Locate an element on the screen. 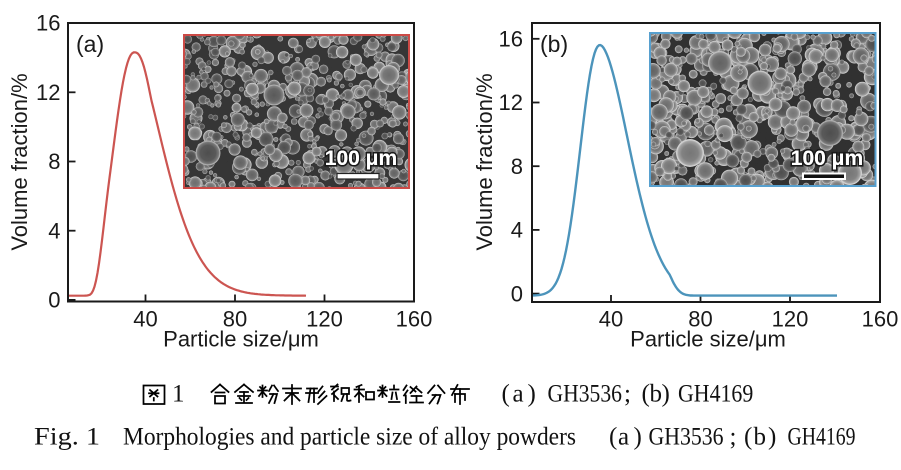  svg-text: (a) is located at coordinates (90, 44).